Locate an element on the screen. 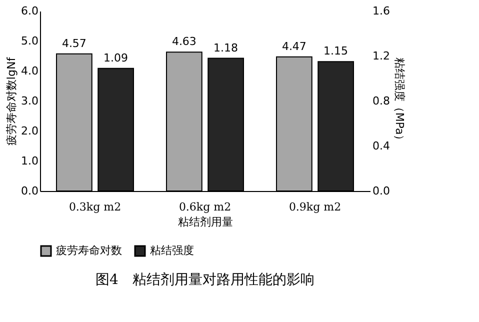 This screenshot has width=479, height=322. y-axis-title: 疲劳寿命对数lgNf is located at coordinates (11, 101).